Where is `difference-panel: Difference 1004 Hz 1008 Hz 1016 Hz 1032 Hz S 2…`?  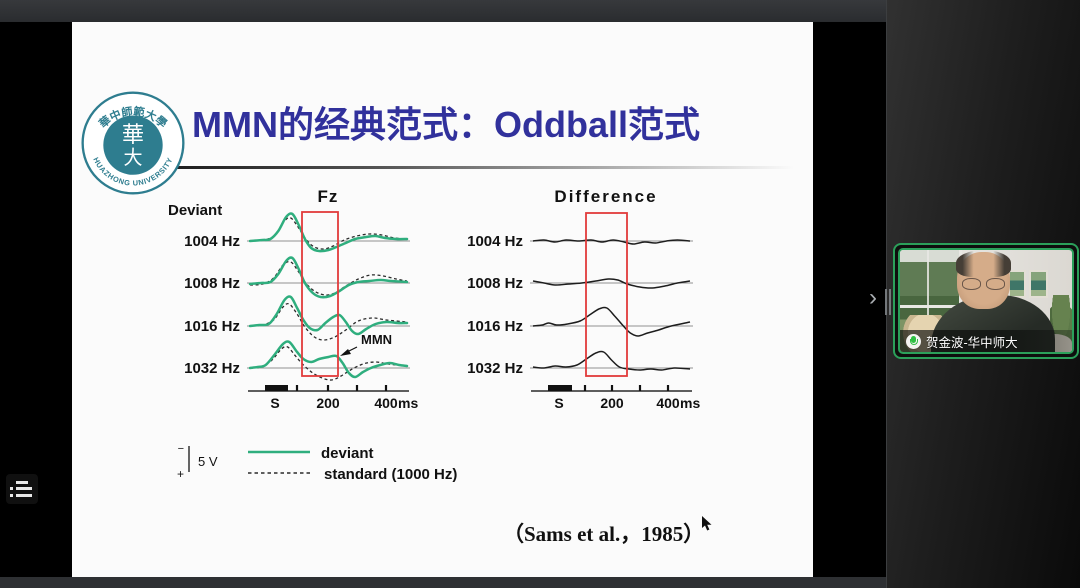 difference-panel: Difference 1004 Hz 1008 Hz 1016 Hz 1032 Hz S 2… is located at coordinates (583, 299).